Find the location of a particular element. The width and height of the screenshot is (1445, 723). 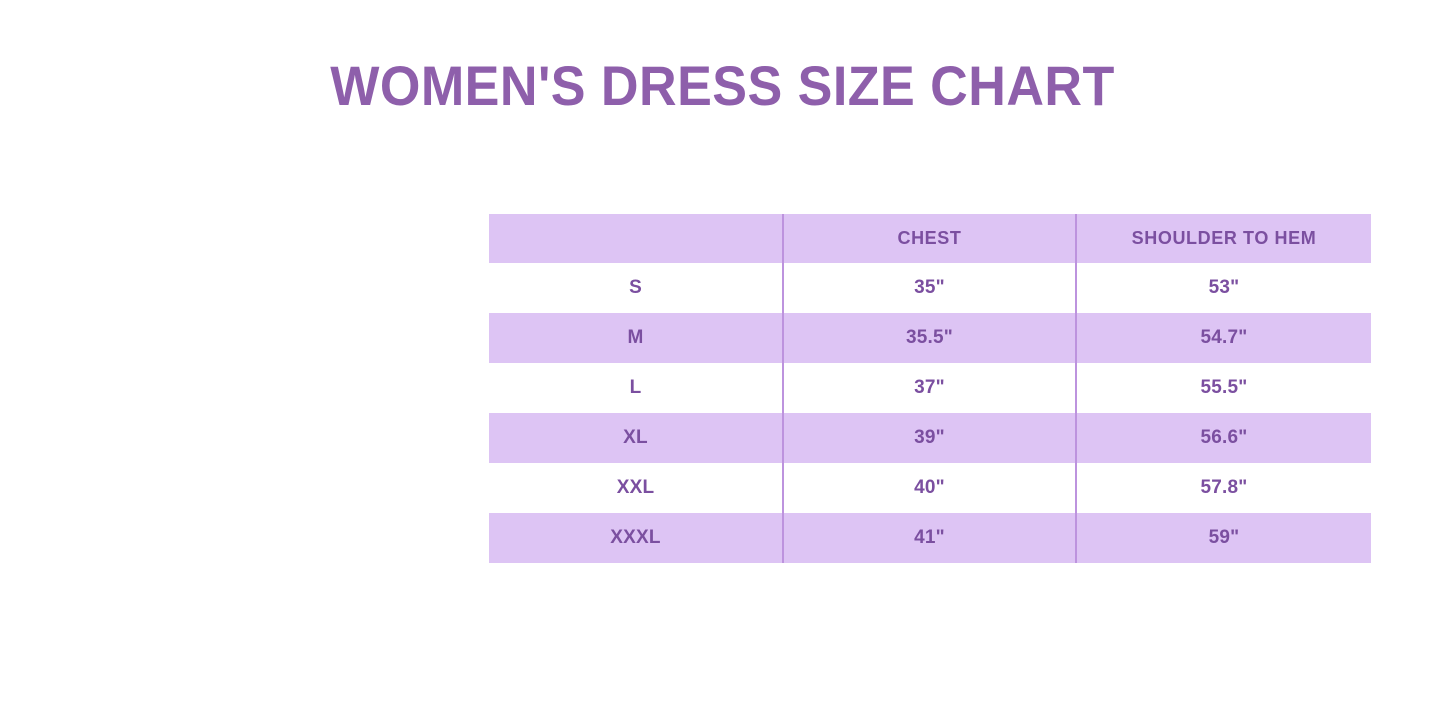

table-row: S 35" 53" is located at coordinates (930, 288).